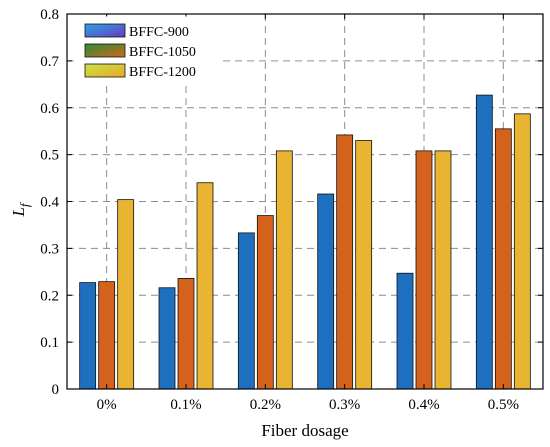 This screenshot has width=550, height=447. What do you see at coordinates (284, 270) in the screenshot?
I see `bar-bffc-1200-0.2%` at bounding box center [284, 270].